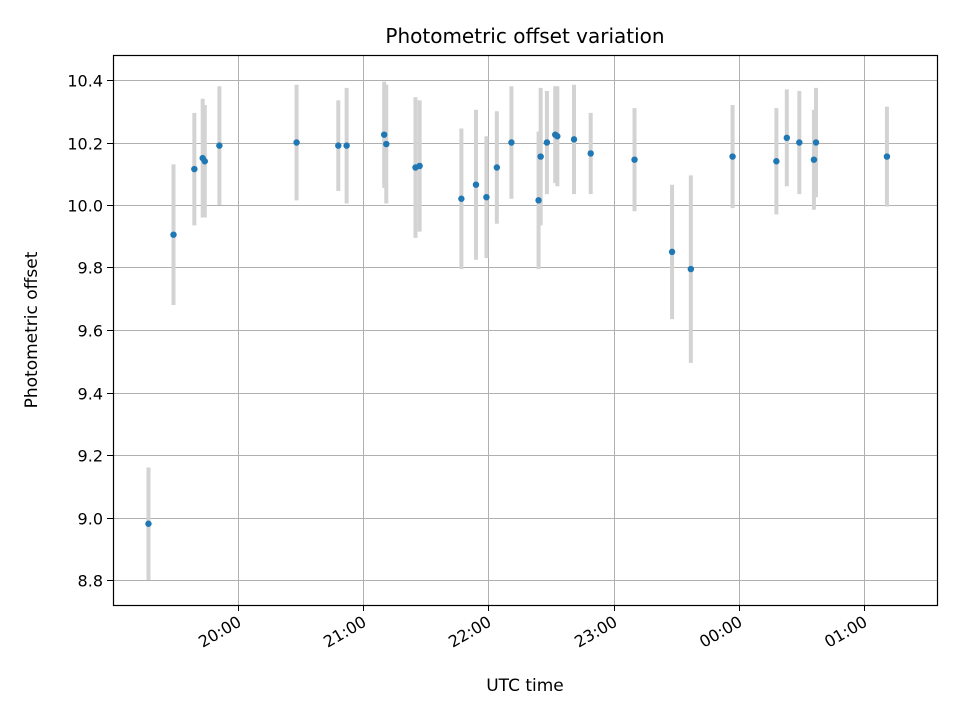  I want to click on y-tick-label: 10.4, so click(85, 81).